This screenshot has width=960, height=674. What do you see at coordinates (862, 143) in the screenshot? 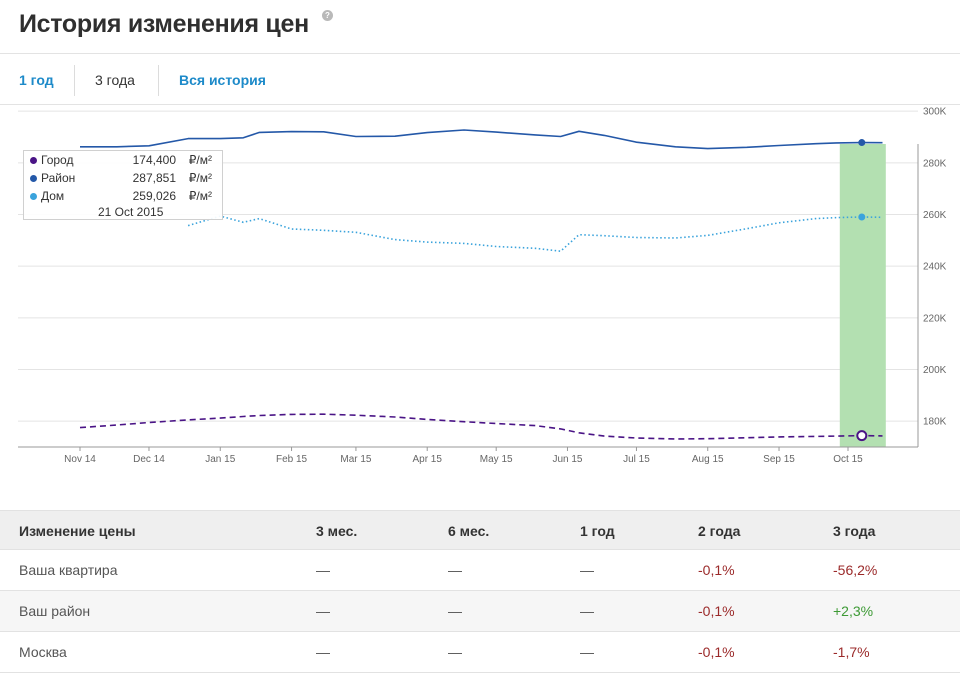
I see `district-point-marker` at bounding box center [862, 143].